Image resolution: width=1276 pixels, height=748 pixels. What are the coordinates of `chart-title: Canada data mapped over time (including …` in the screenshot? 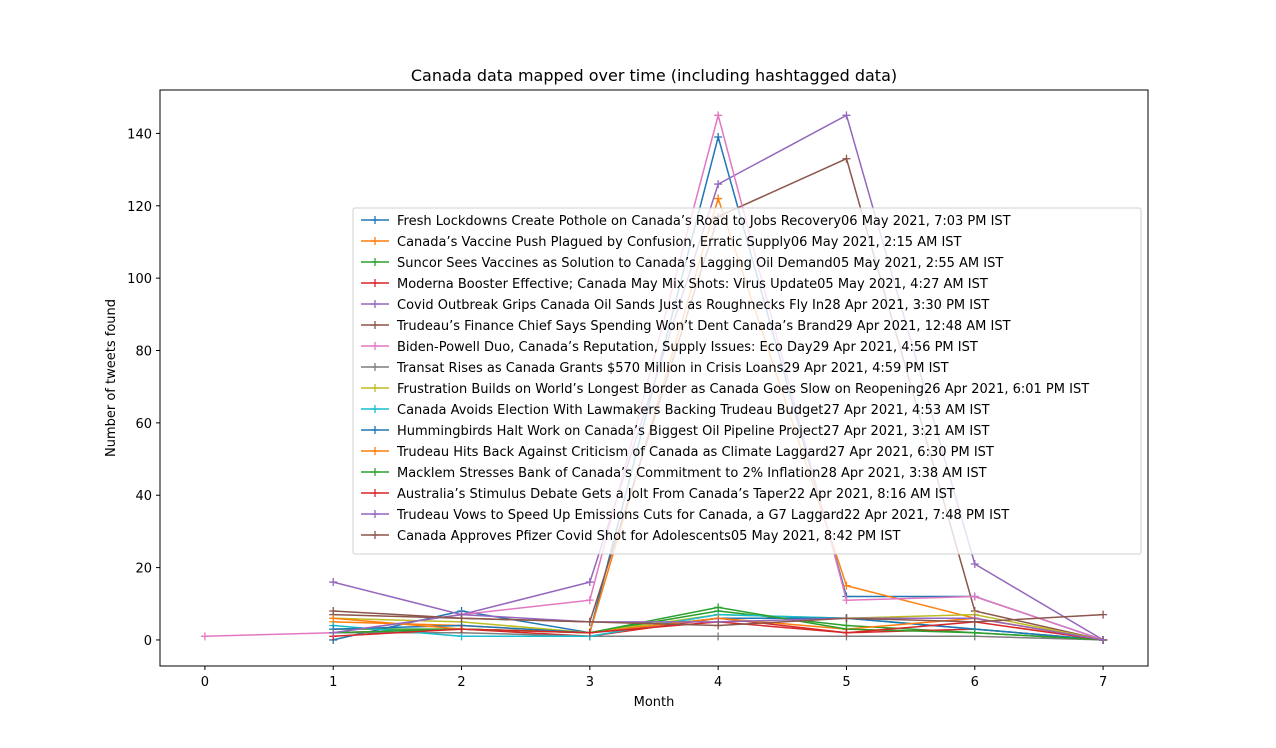 It's located at (654, 75).